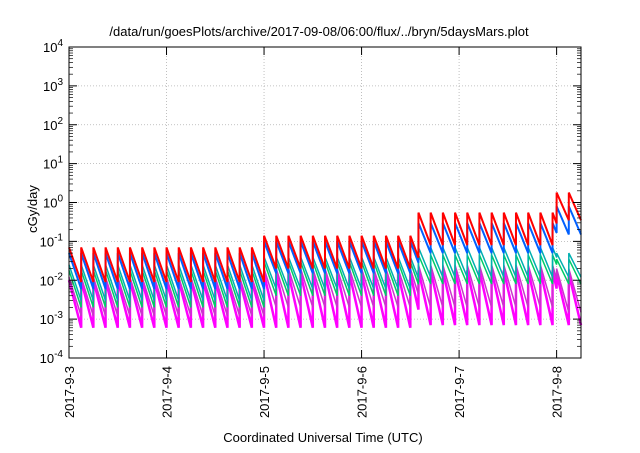 The image size is (640, 453). Describe the element at coordinates (53, 46) in the screenshot. I see `y-tick-label: 10⁴` at that location.